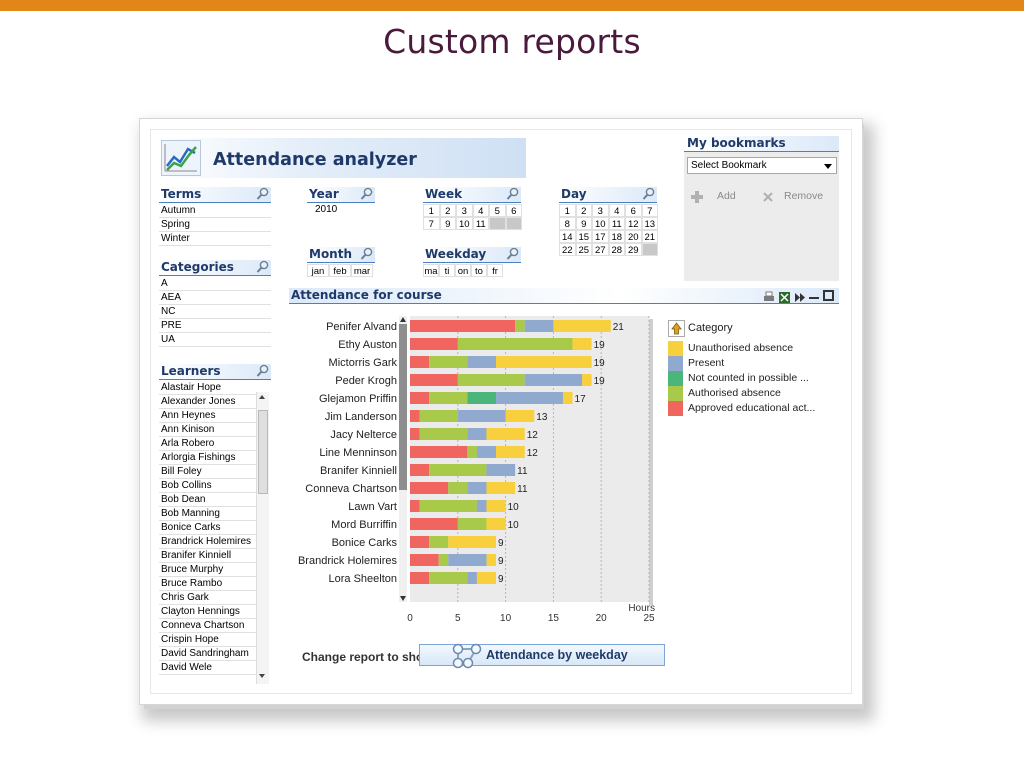  What do you see at coordinates (207, 500) in the screenshot?
I see `learners-item: Bob Dean` at bounding box center [207, 500].